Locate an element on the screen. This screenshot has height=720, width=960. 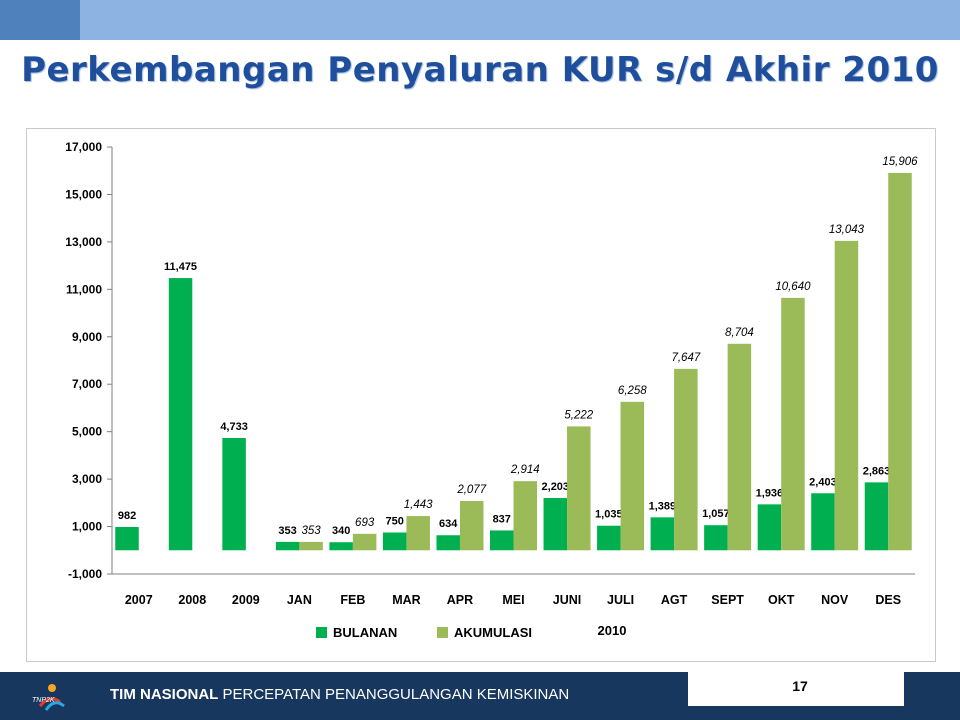
data-label-bulanan: 340 is located at coordinates (341, 531).